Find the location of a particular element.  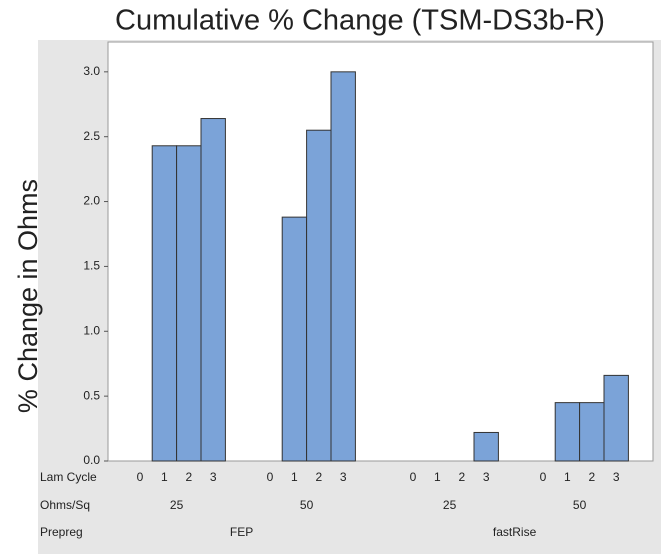

chart-title: Cumulative % Change (TSM-DS3b-R) is located at coordinates (360, 21).